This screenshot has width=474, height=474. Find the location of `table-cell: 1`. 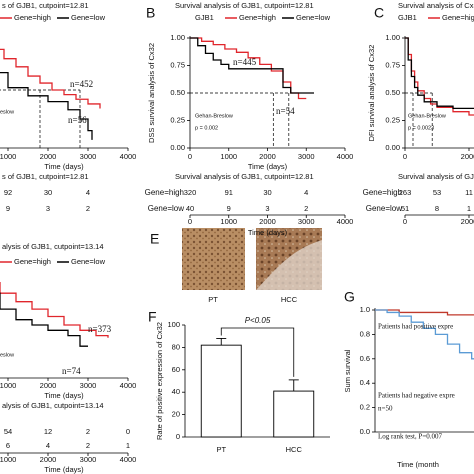

table-cell: 1 is located at coordinates (128, 445).